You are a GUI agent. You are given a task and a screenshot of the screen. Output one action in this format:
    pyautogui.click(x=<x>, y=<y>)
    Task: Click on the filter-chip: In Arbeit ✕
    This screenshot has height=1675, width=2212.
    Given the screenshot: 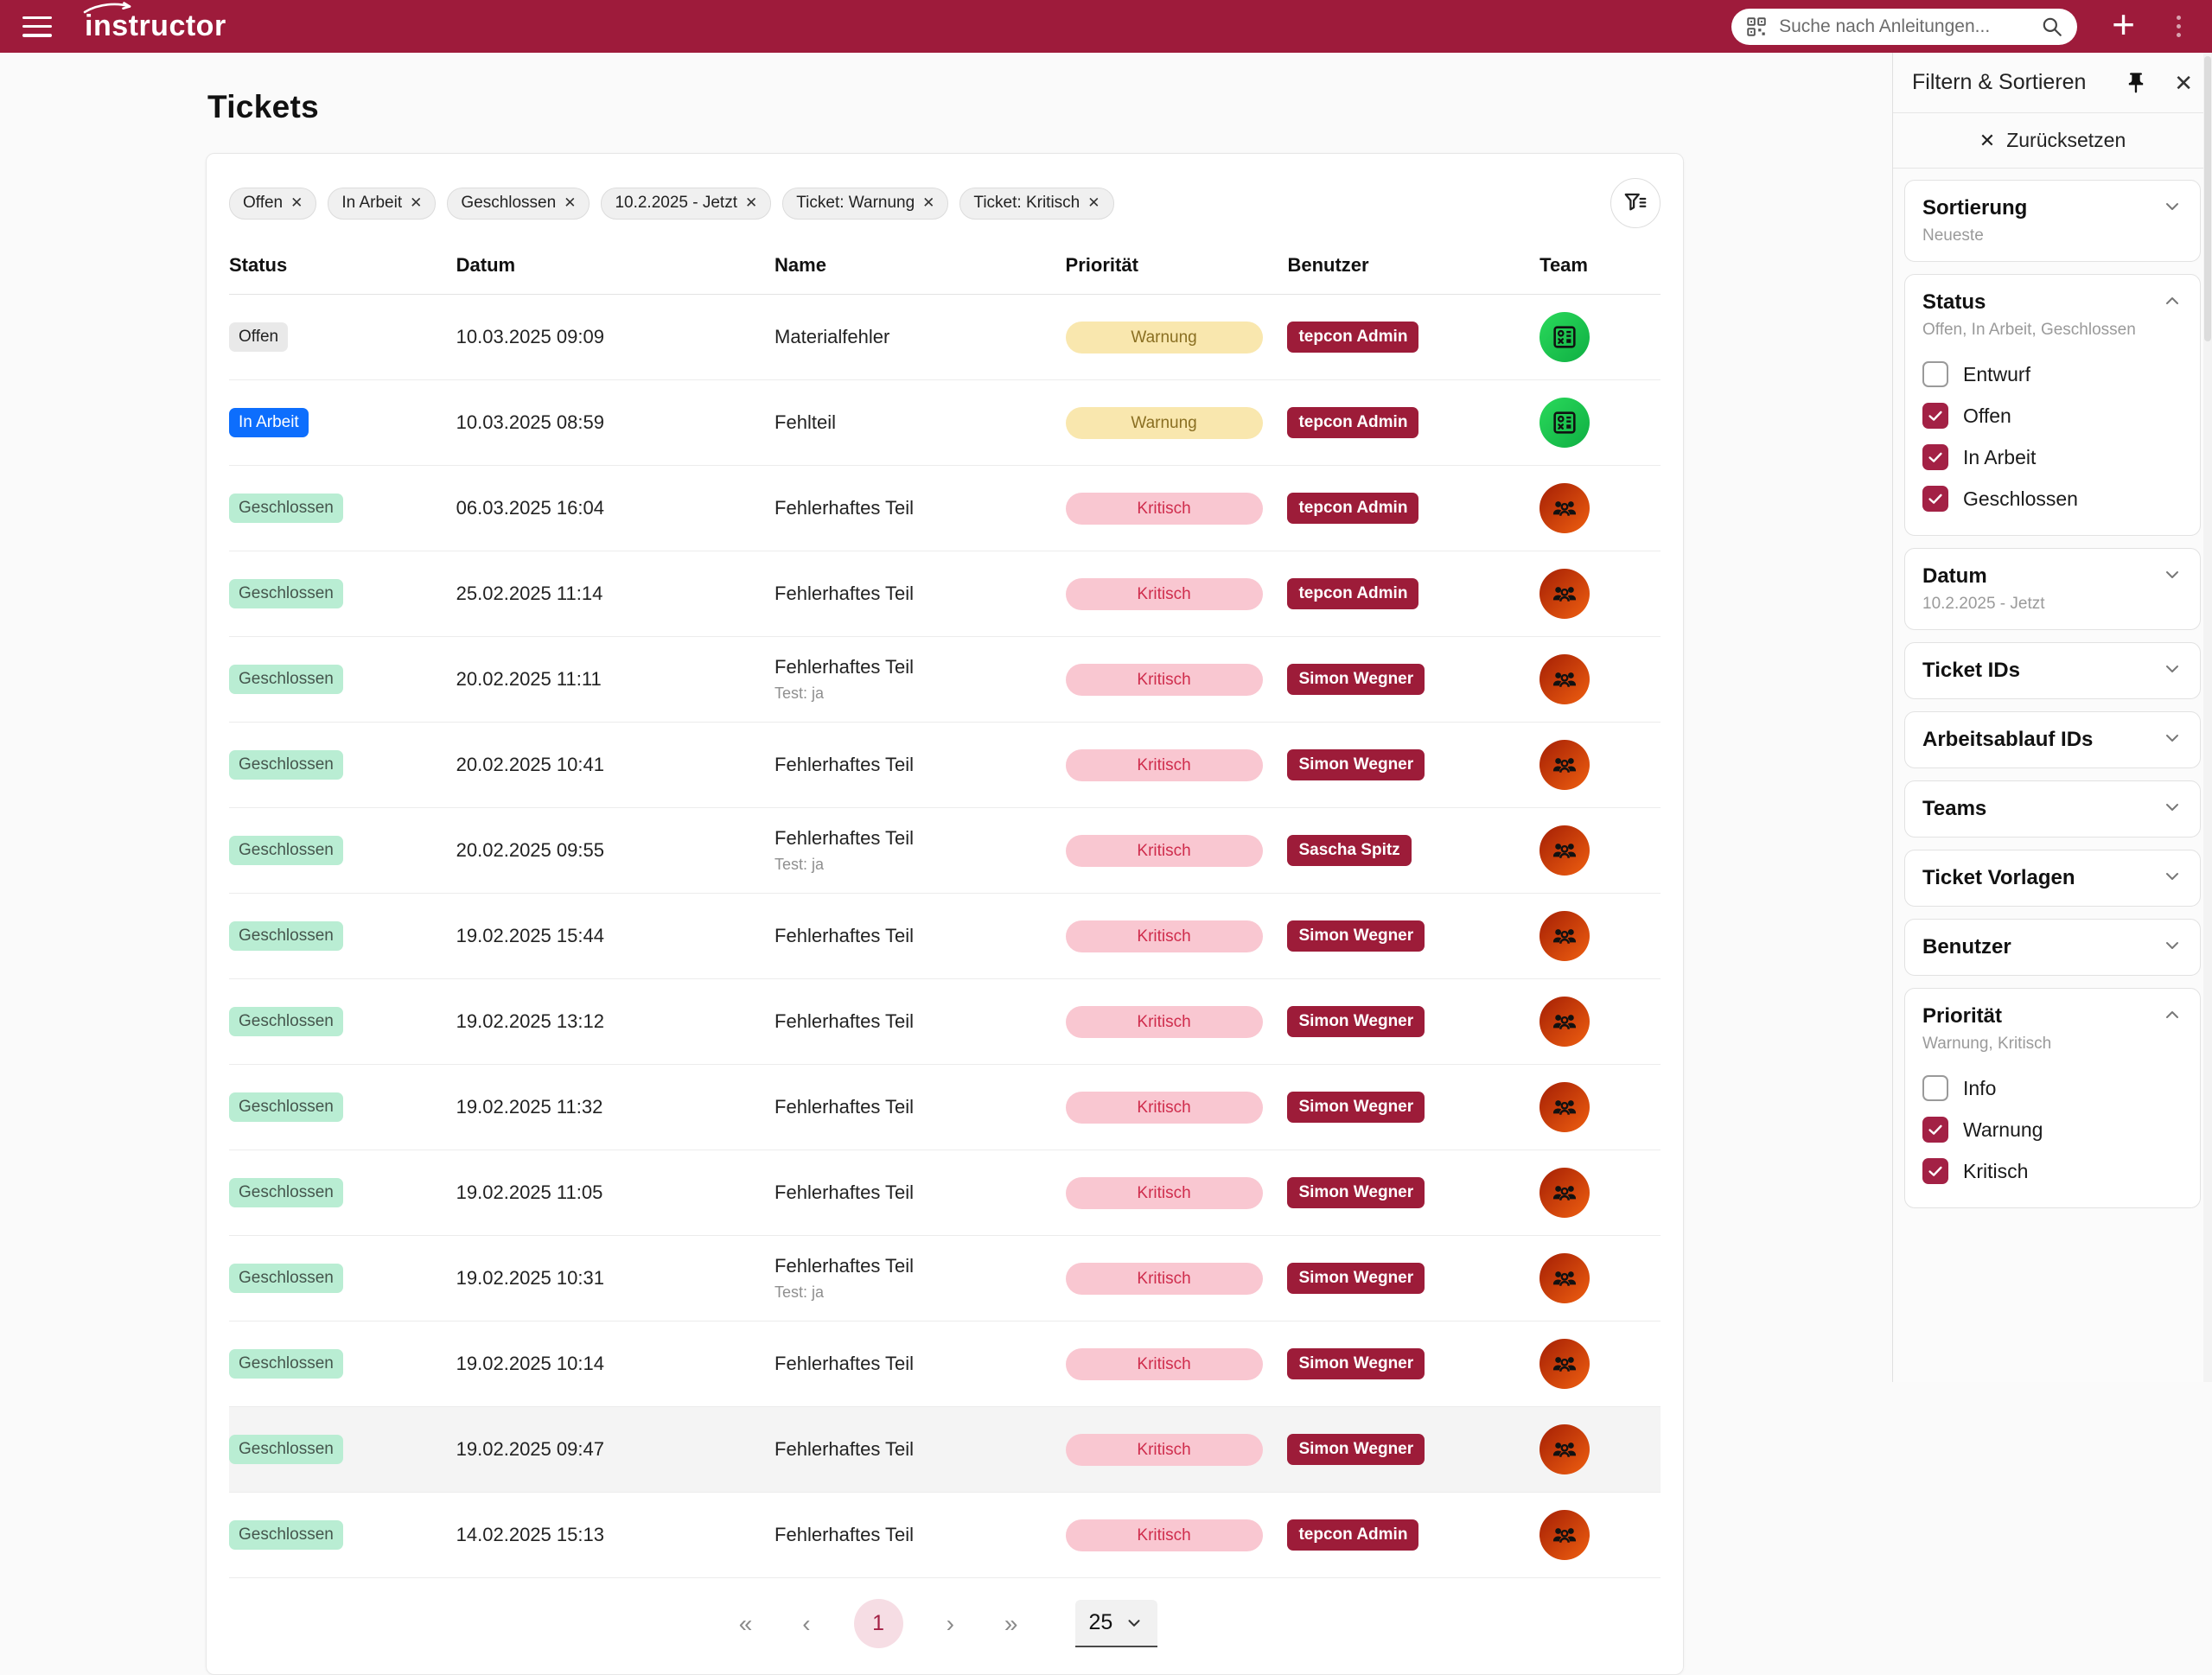 What is the action you would take?
    pyautogui.click(x=382, y=203)
    